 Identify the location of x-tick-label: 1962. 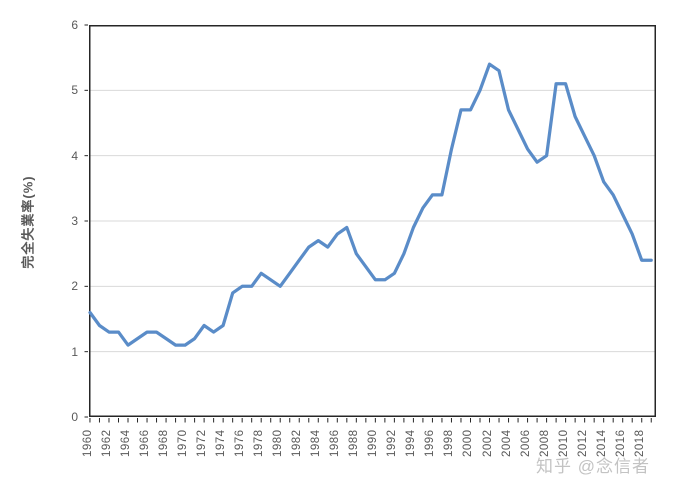
(106, 443).